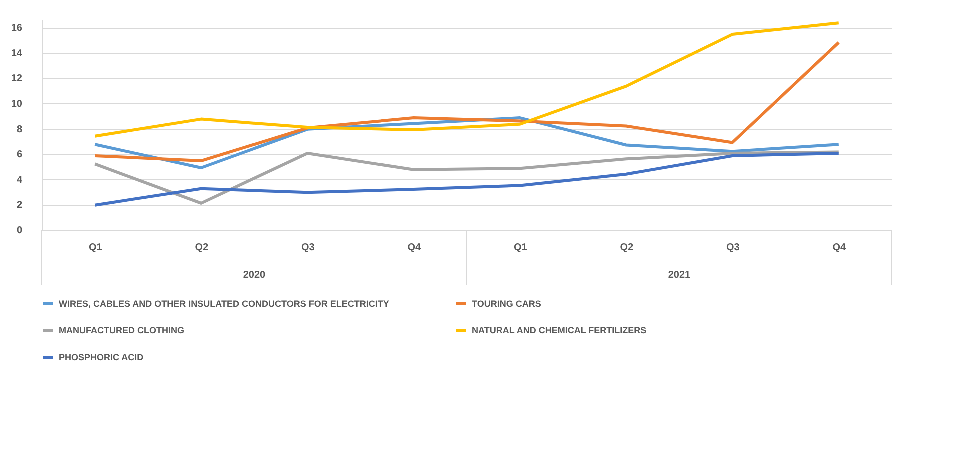 This screenshot has width=958, height=466. I want to click on y-tick-label: 0, so click(19, 231).